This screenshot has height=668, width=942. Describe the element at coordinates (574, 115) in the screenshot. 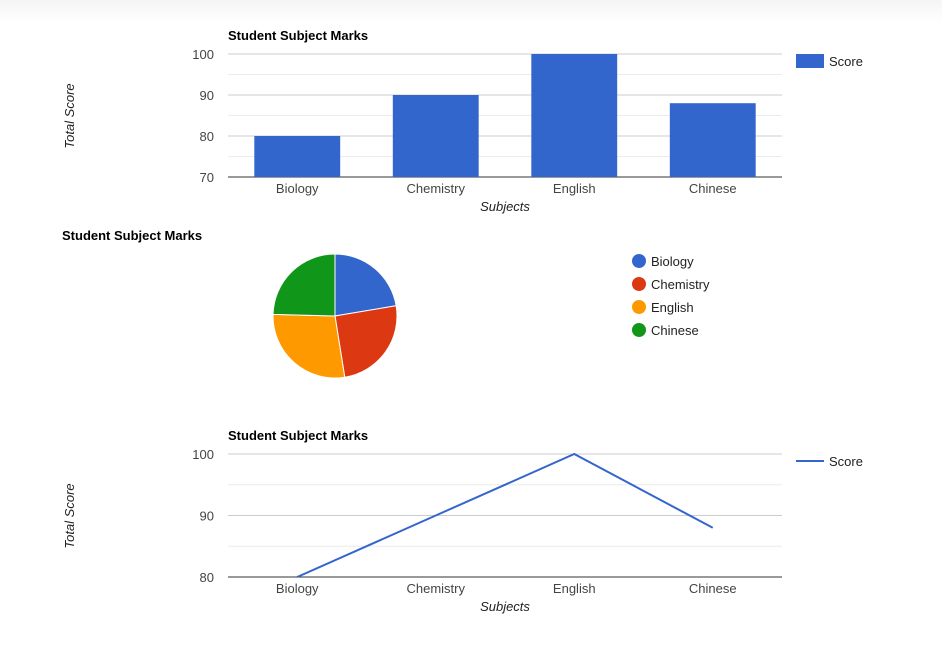

I see `bar-english` at that location.